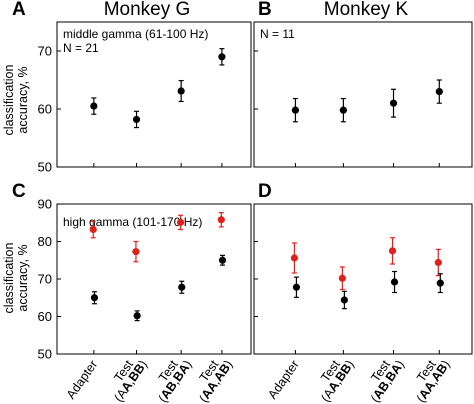 The image size is (474, 404). What do you see at coordinates (19, 191) in the screenshot?
I see `panel-letter-c: C` at bounding box center [19, 191].